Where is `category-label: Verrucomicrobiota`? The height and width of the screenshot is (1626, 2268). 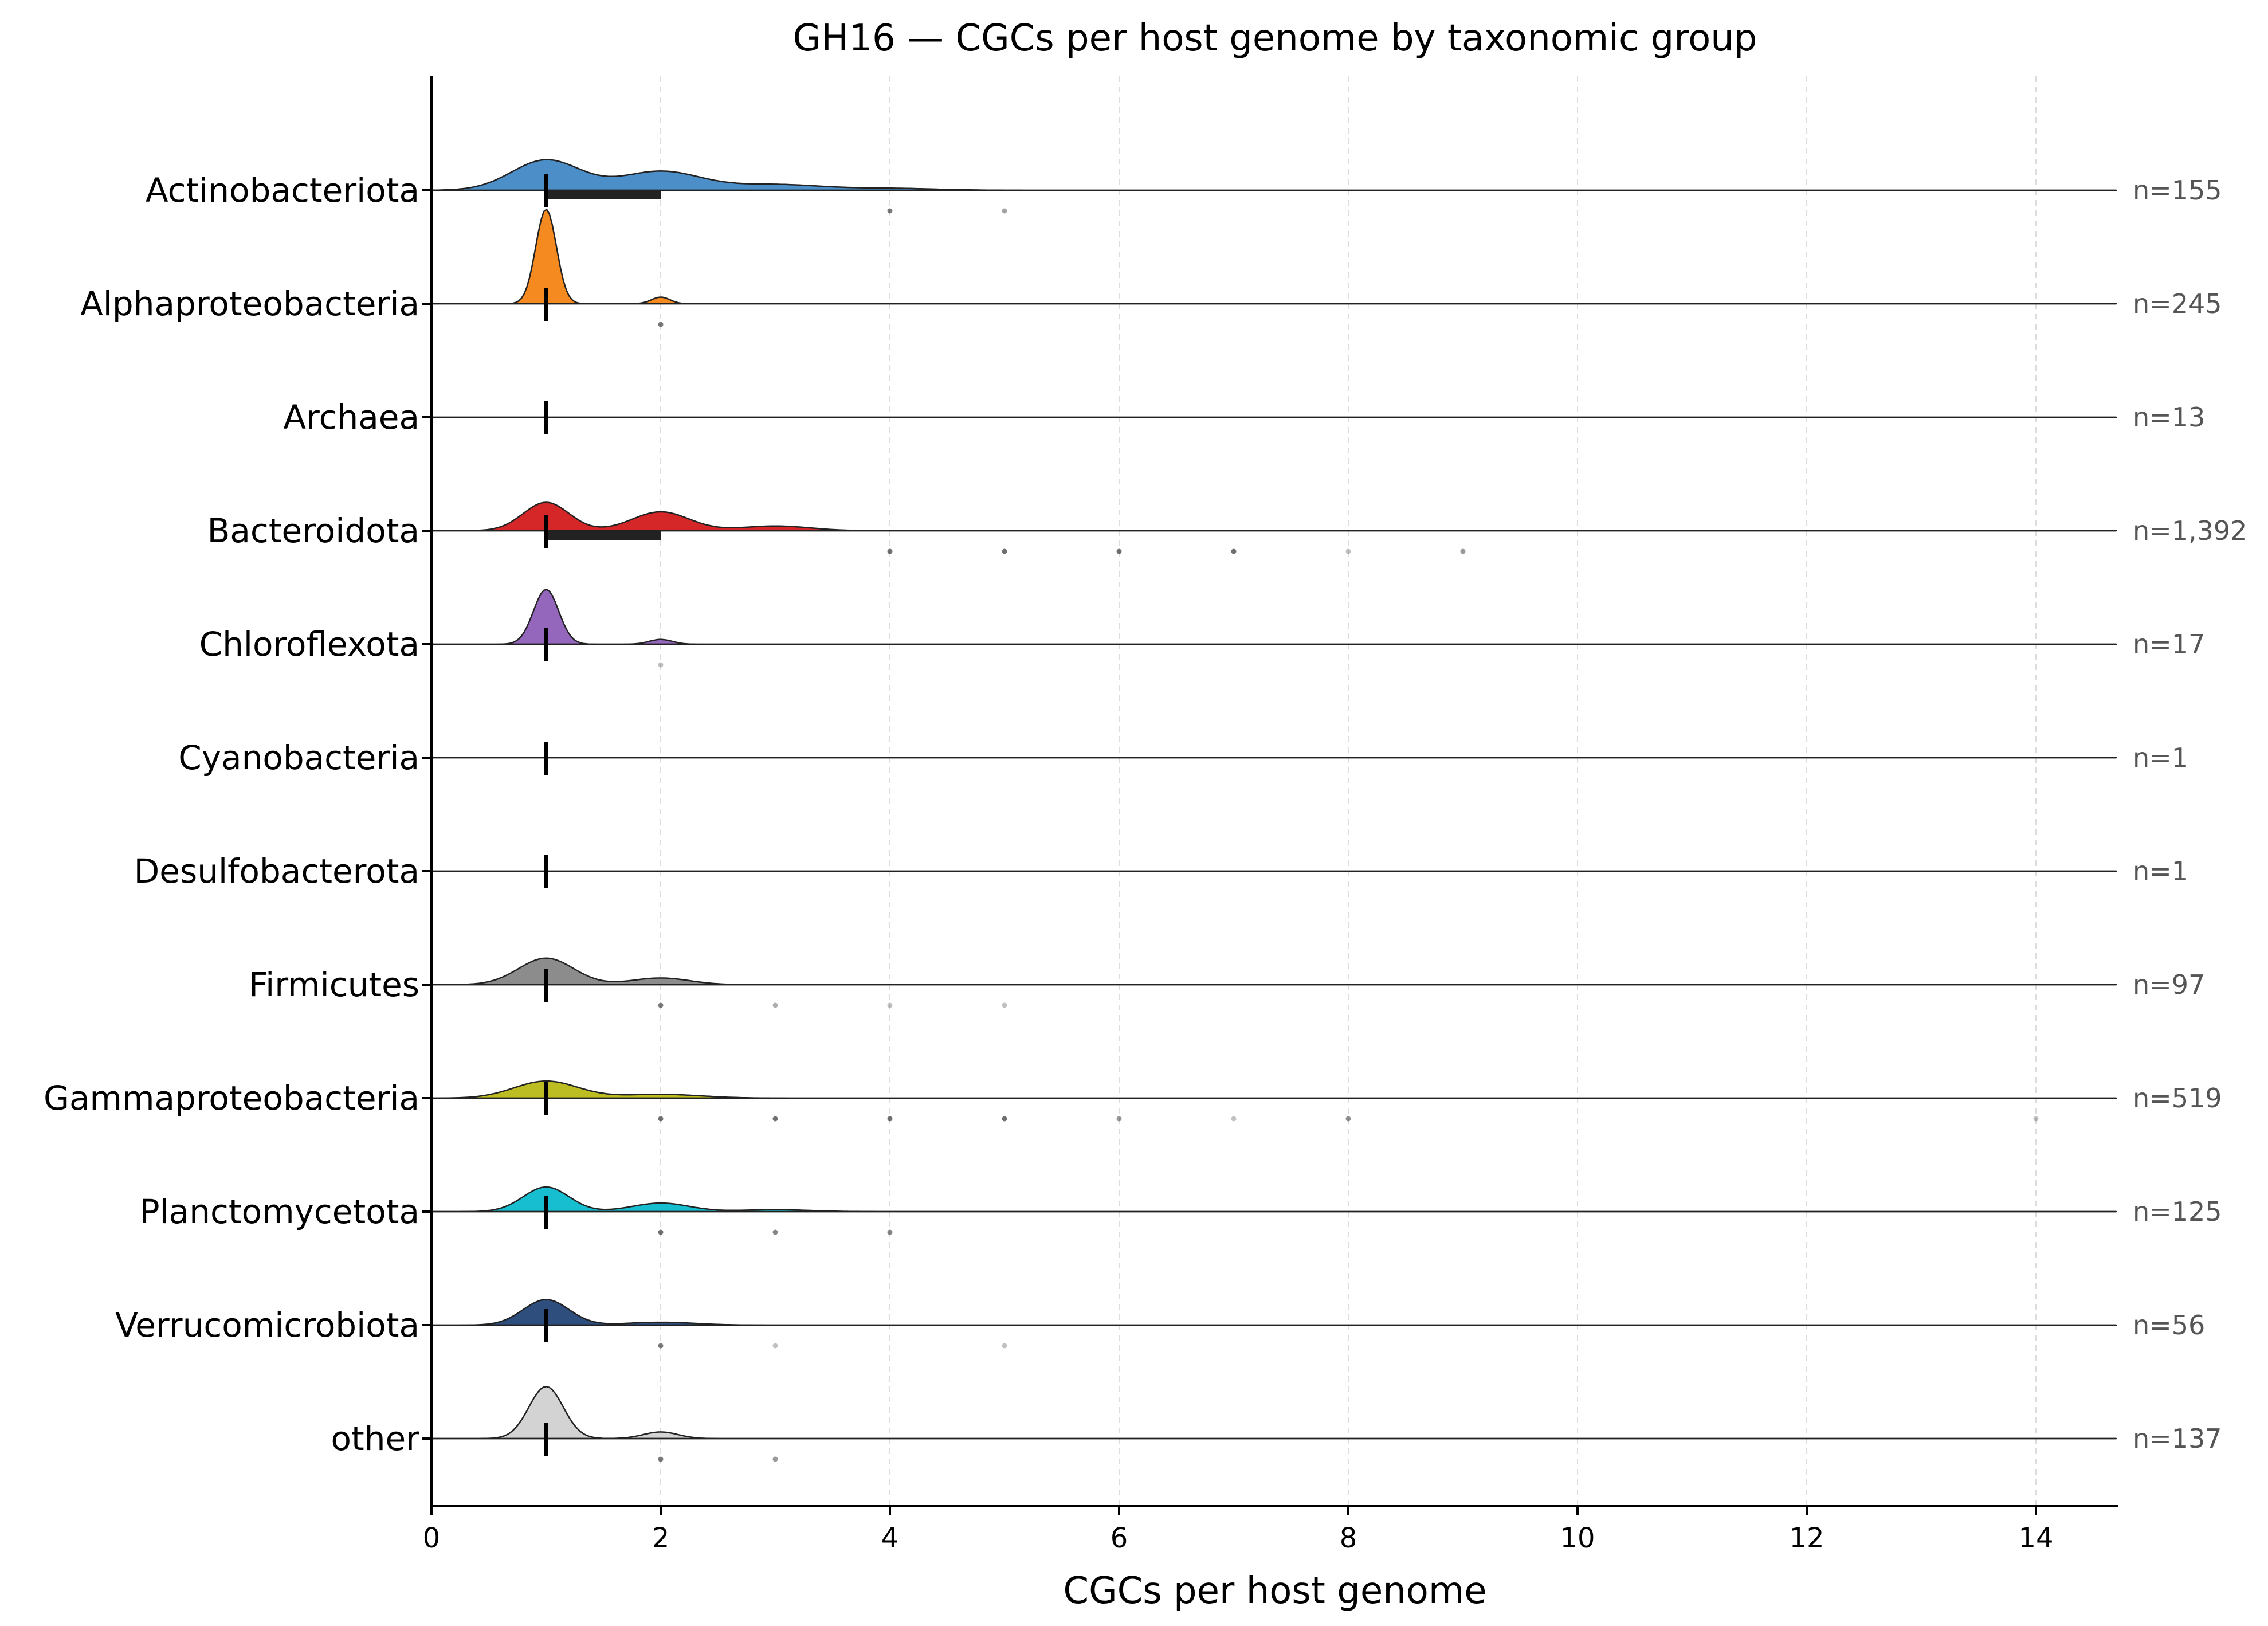
category-label: Verrucomicrobiota is located at coordinates (267, 1325).